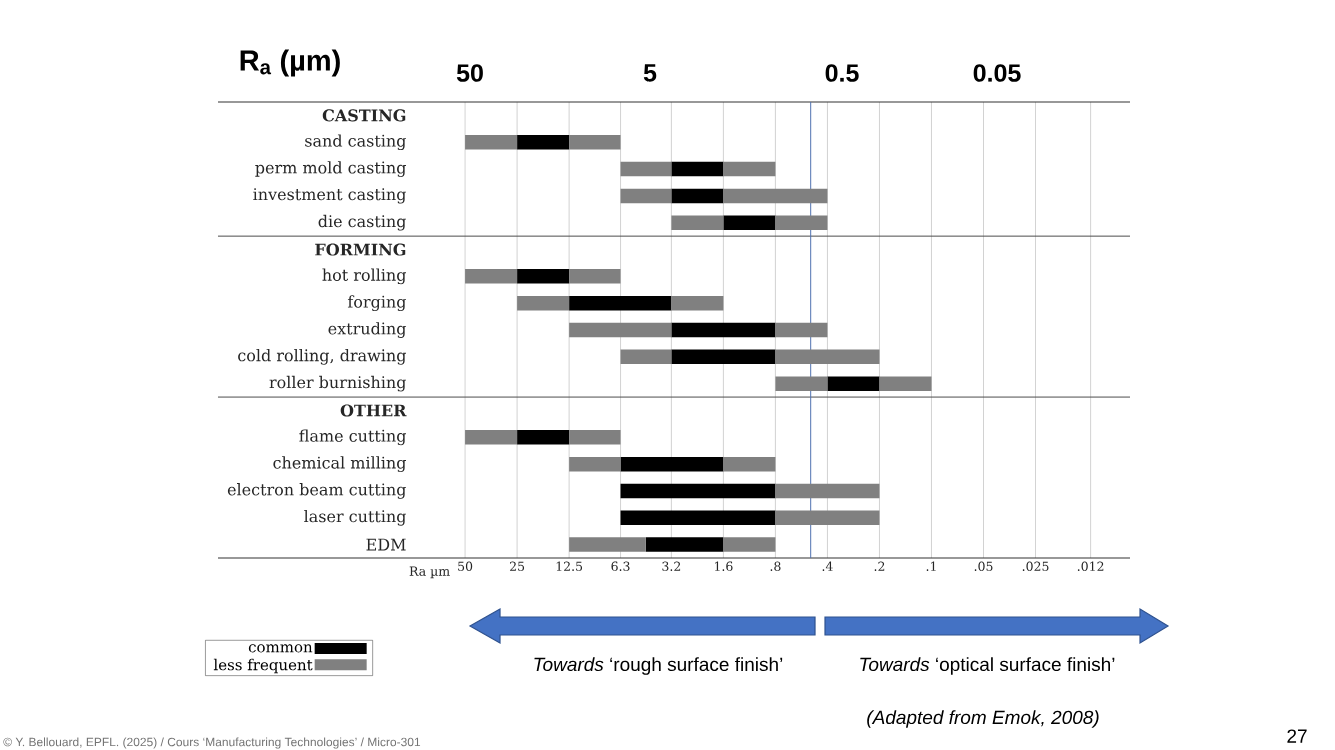 This screenshot has height=750, width=1335. What do you see at coordinates (377, 303) in the screenshot?
I see `y-tick-label: forging` at bounding box center [377, 303].